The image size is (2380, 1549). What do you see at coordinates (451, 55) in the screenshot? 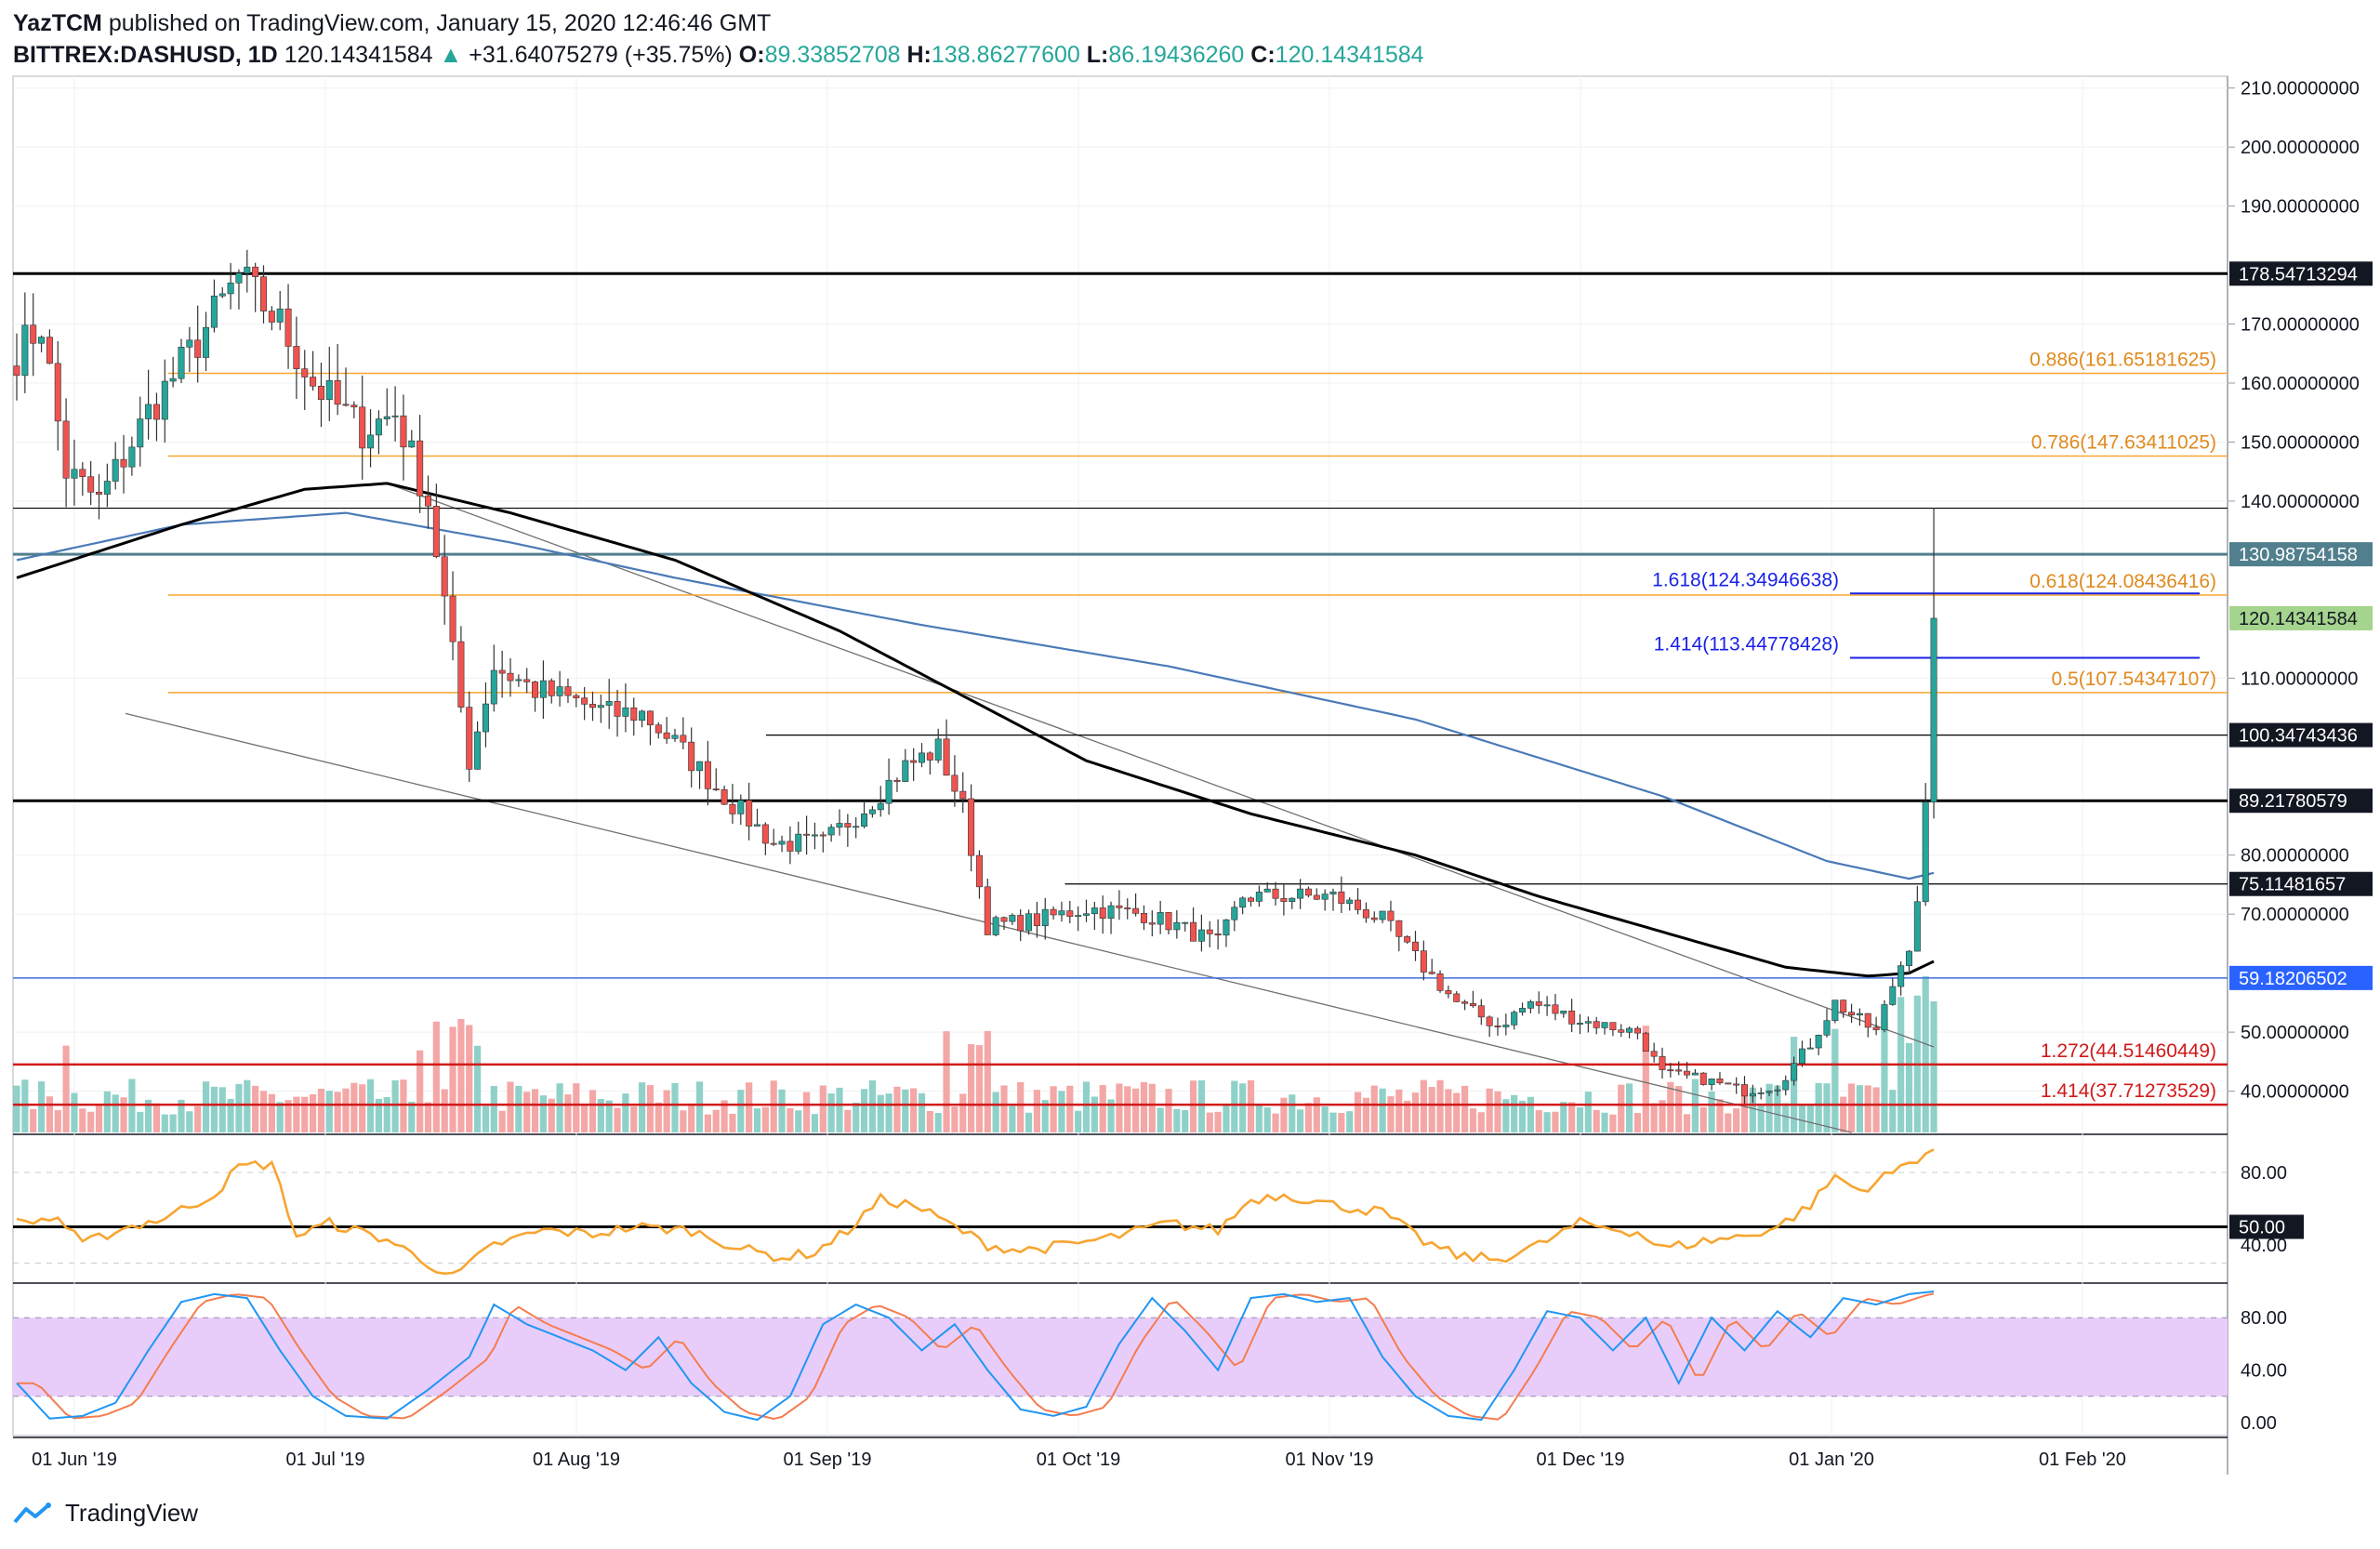
I see `change-arrow-icon: ▲` at bounding box center [451, 55].